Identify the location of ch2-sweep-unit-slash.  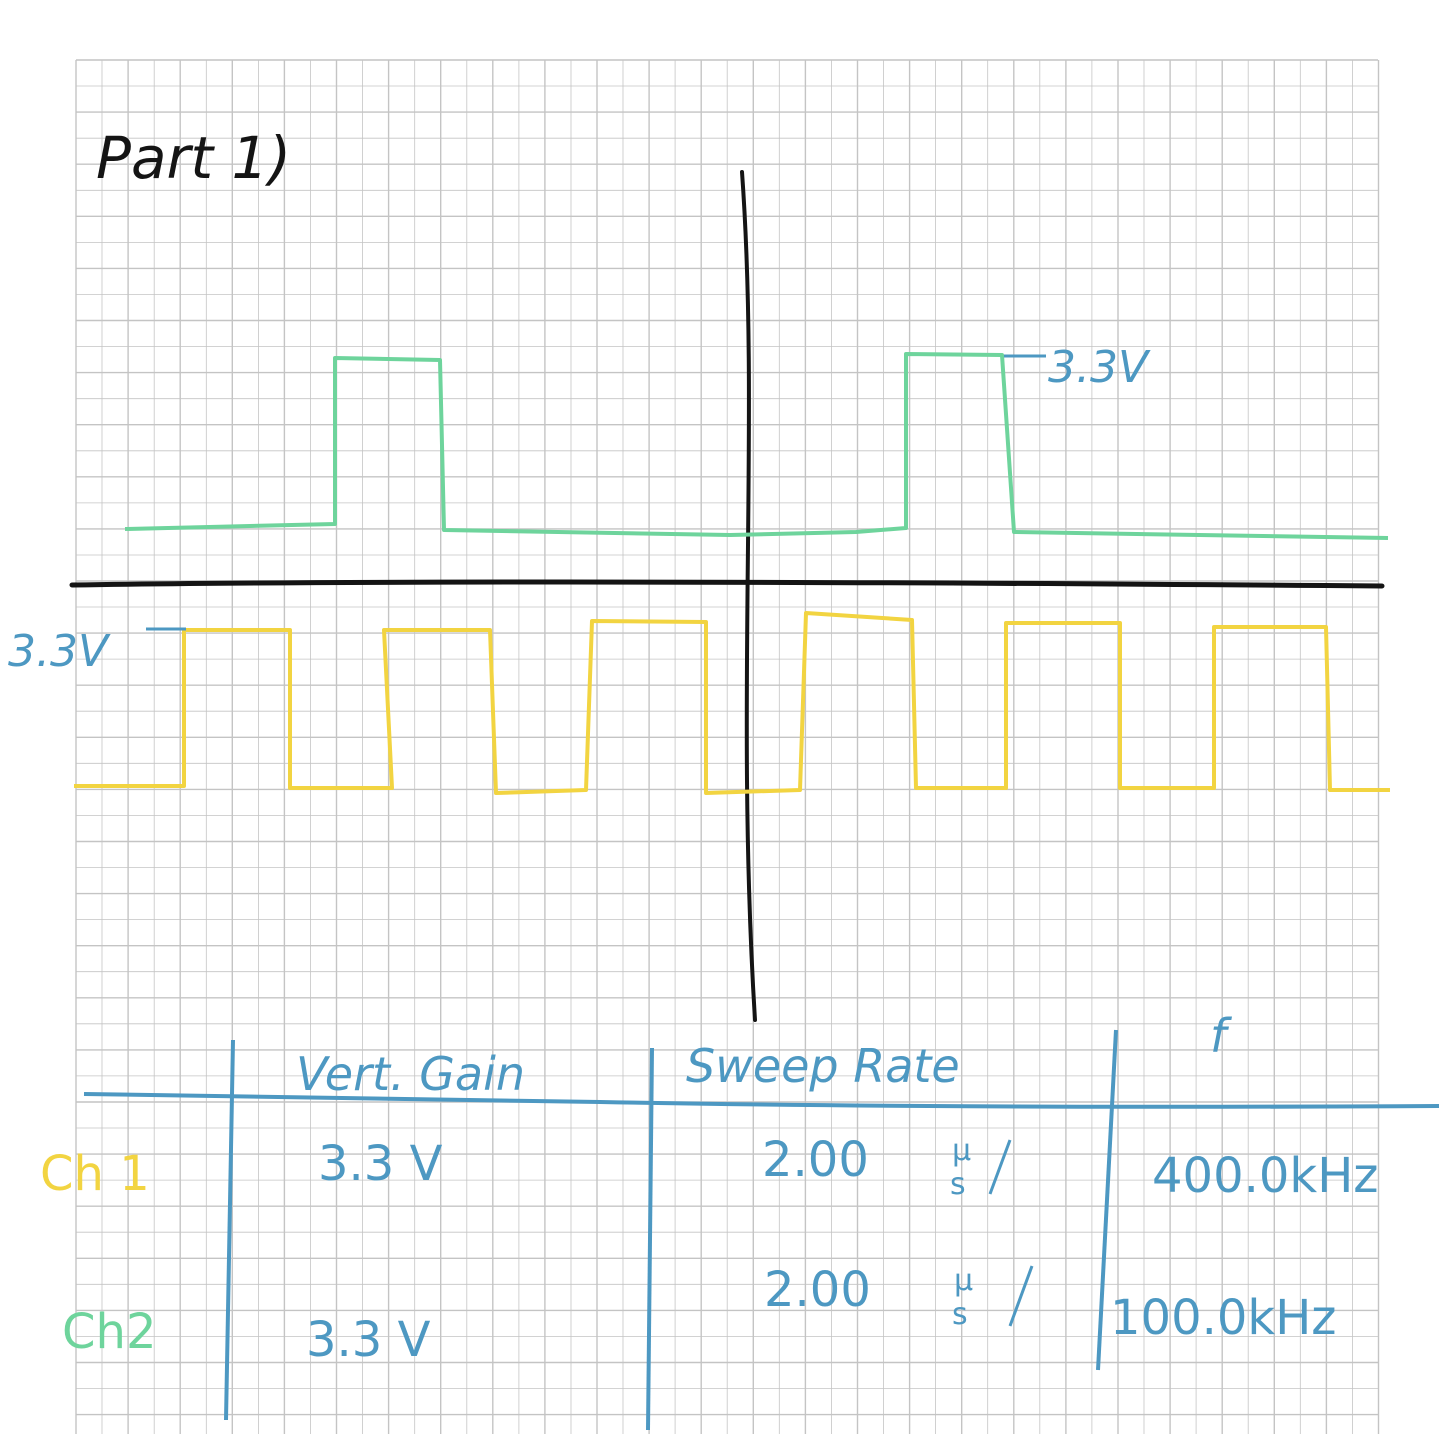
(1021, 1296).